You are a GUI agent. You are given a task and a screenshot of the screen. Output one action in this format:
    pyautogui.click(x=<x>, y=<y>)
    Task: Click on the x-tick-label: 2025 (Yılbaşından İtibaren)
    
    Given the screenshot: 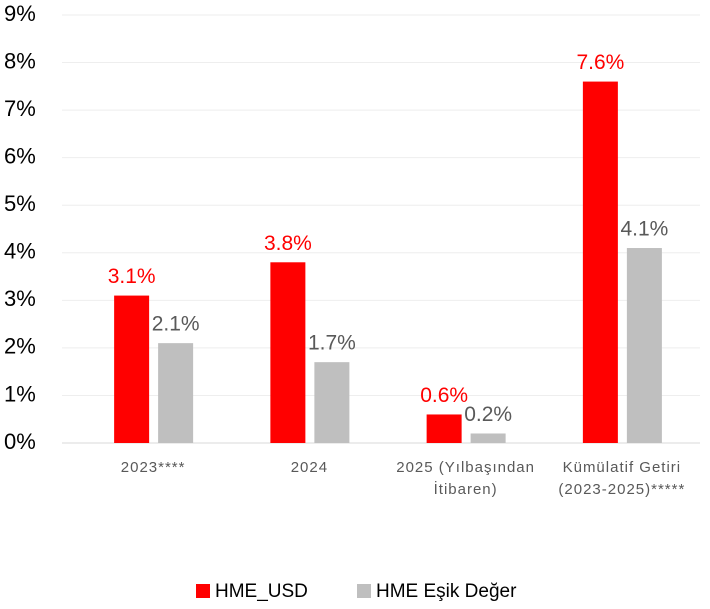 What is the action you would take?
    pyautogui.click(x=465, y=478)
    